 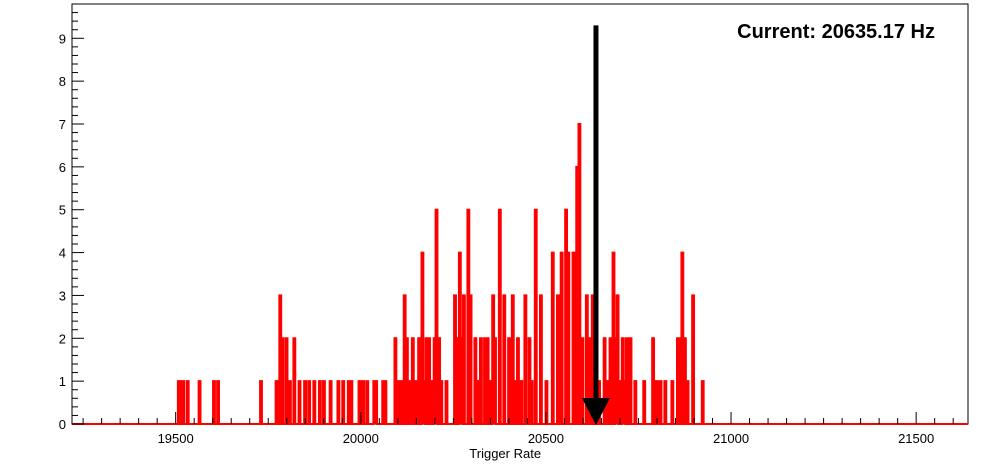 What do you see at coordinates (62, 38) in the screenshot?
I see `y-tick-label: 9` at bounding box center [62, 38].